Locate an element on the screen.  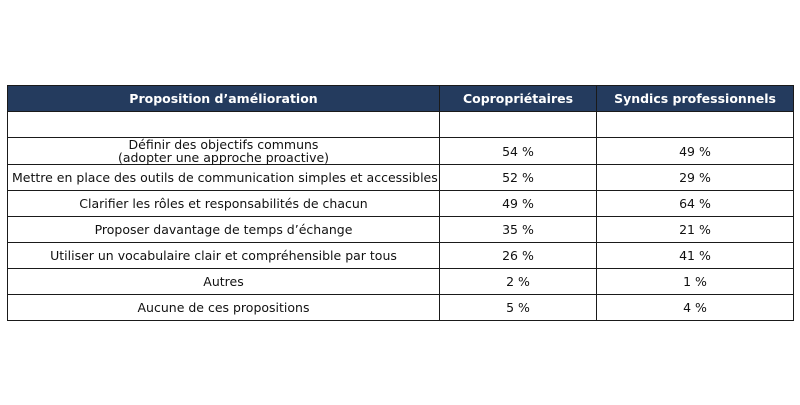
row-label-cell: Proposer davantage de temps d’échange is located at coordinates (223, 229).